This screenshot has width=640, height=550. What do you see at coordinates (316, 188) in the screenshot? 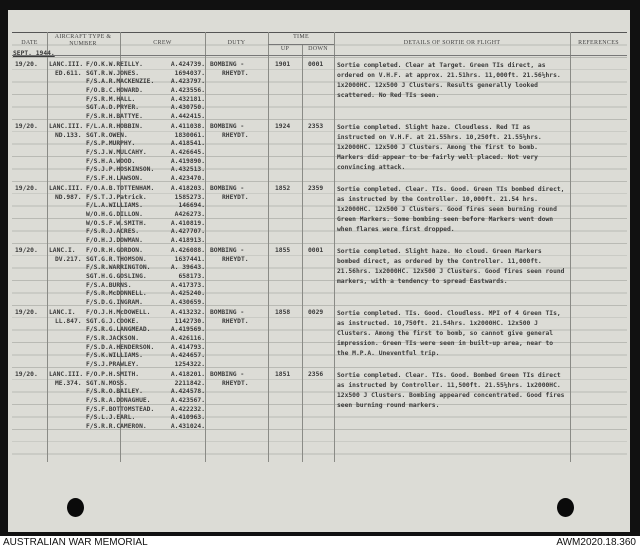
I see `time-down: 2359` at bounding box center [316, 188].